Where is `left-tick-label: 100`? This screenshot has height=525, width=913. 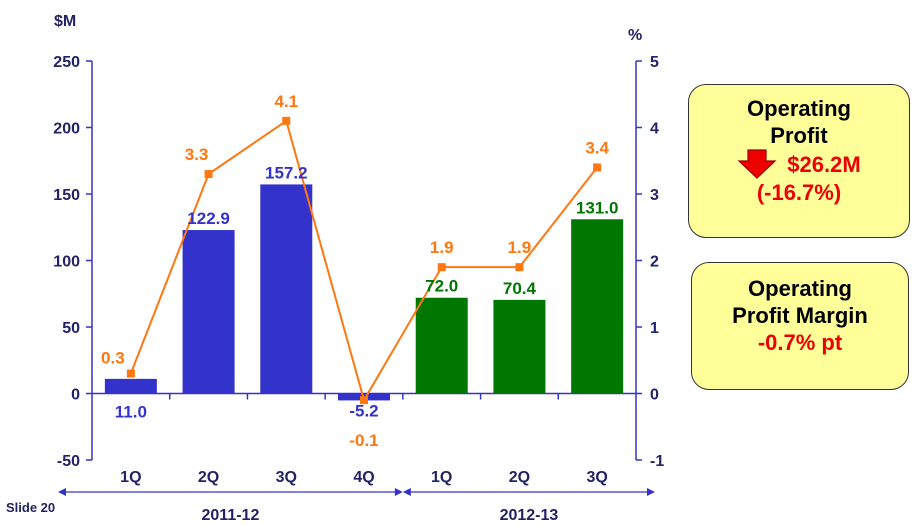
left-tick-label: 100 is located at coordinates (66, 262).